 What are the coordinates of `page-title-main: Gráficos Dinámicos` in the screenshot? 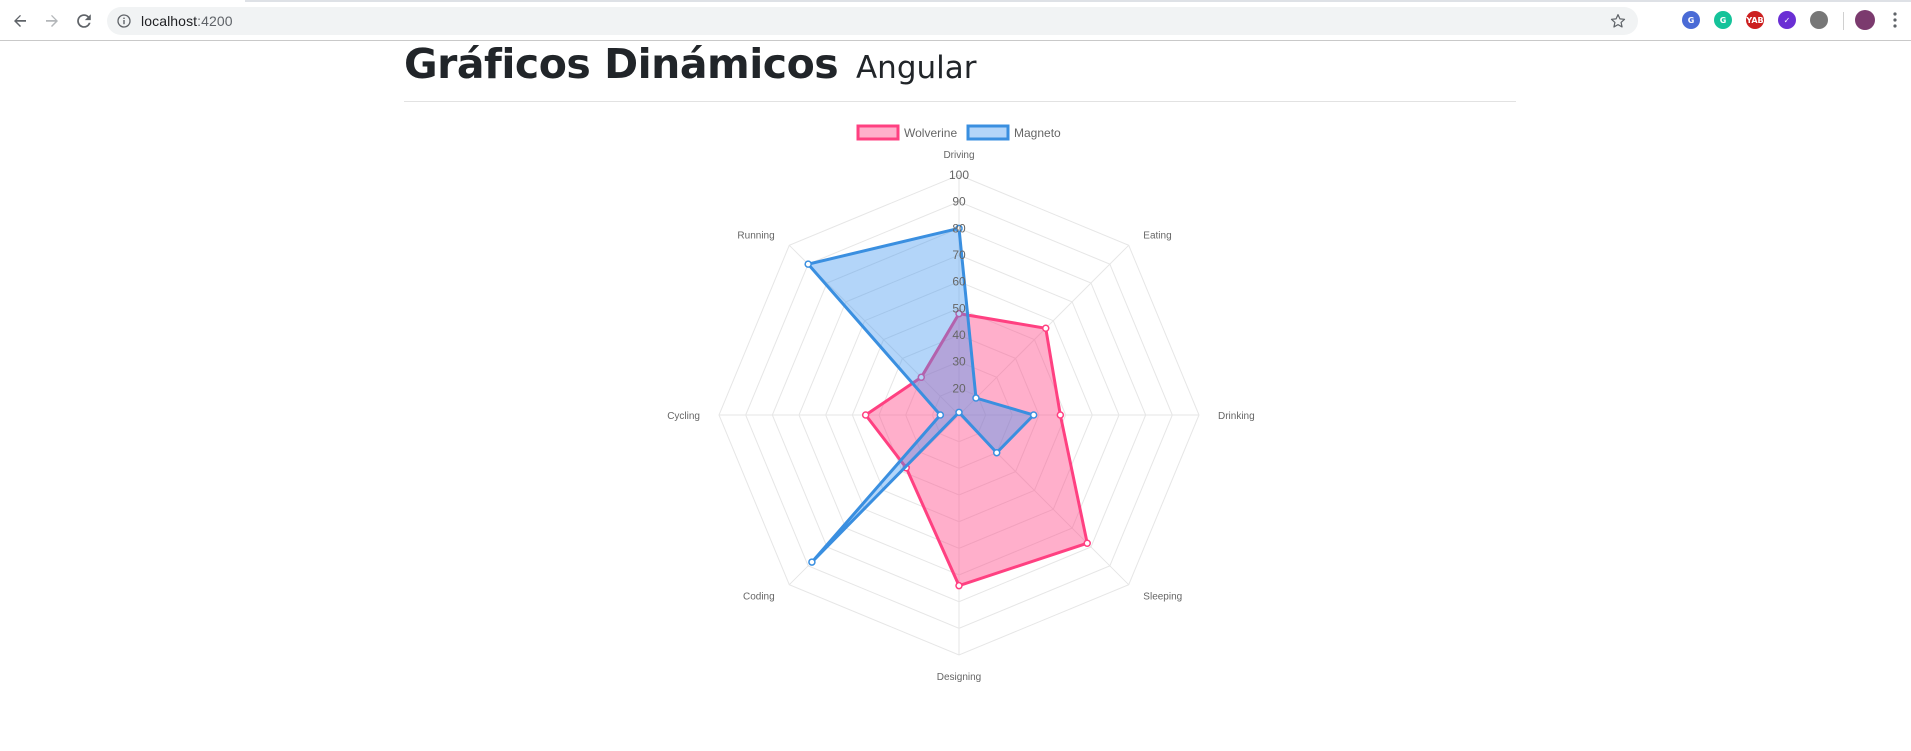 It's located at (621, 64).